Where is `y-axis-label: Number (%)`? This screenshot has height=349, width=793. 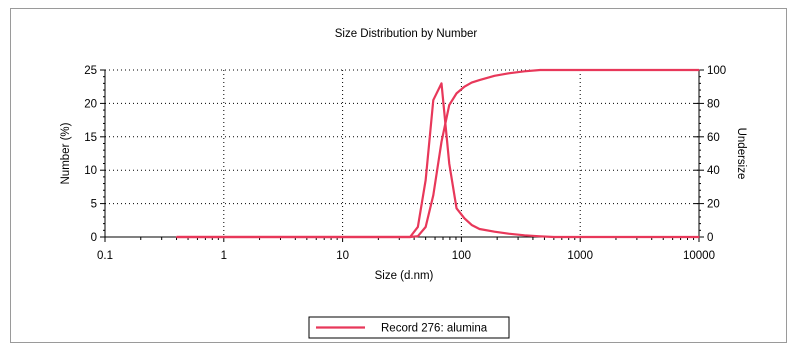
y-axis-label: Number (%) is located at coordinates (66, 153).